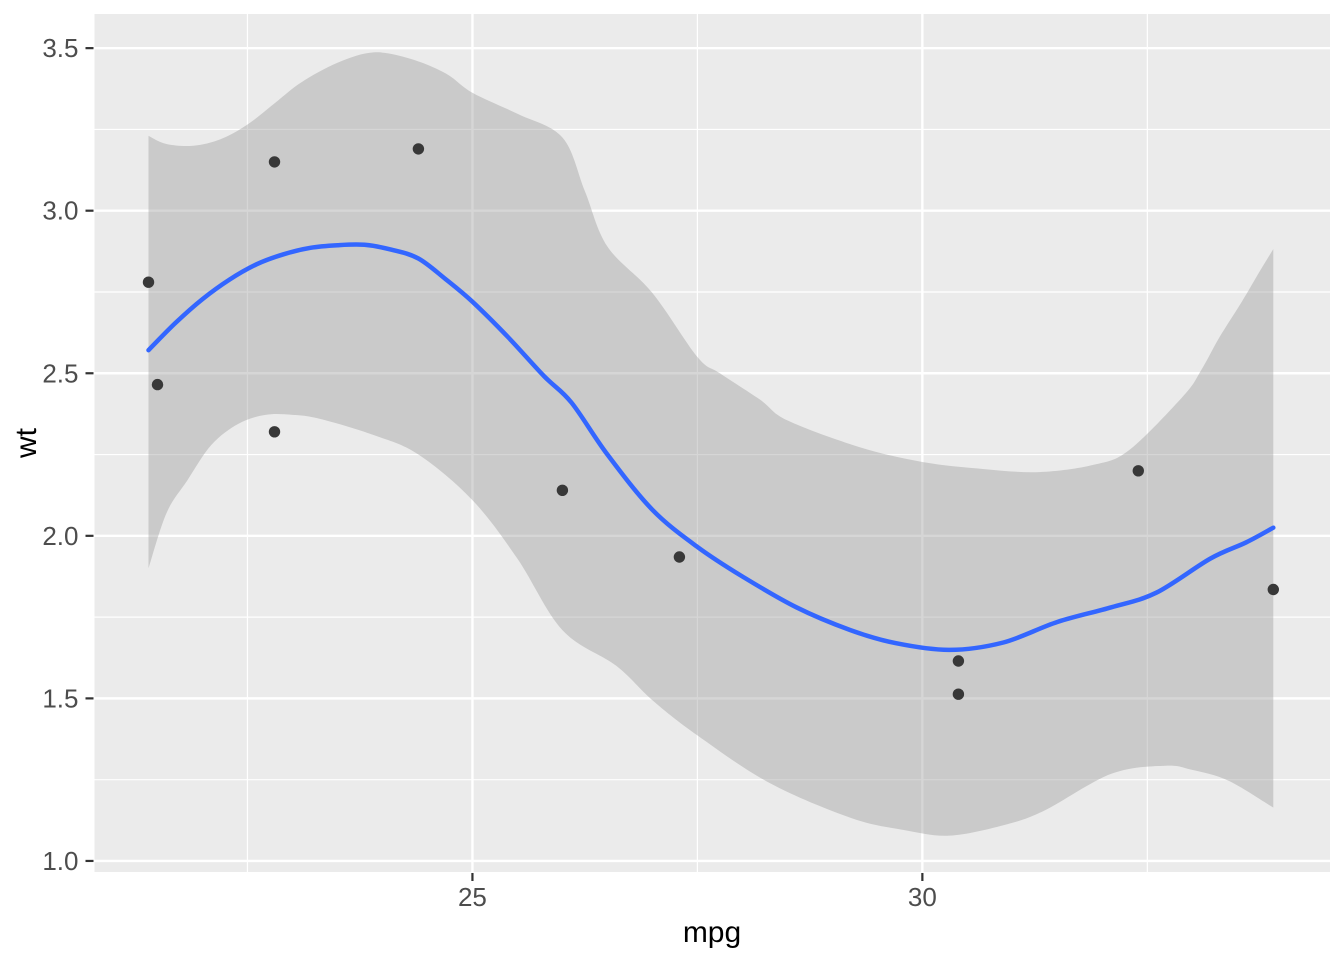  What do you see at coordinates (60, 211) in the screenshot?
I see `y-tick-label: 3.0` at bounding box center [60, 211].